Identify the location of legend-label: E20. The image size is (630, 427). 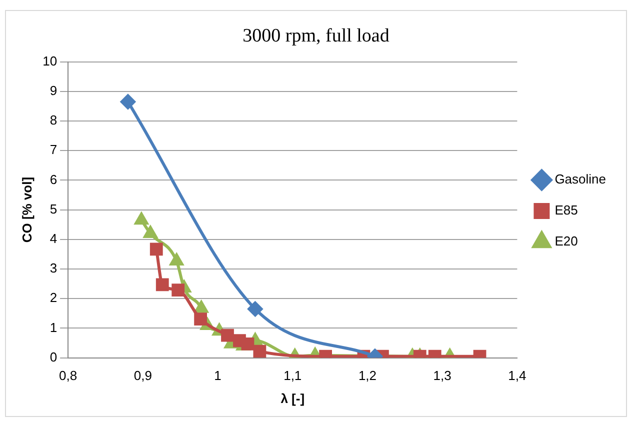
(566, 241).